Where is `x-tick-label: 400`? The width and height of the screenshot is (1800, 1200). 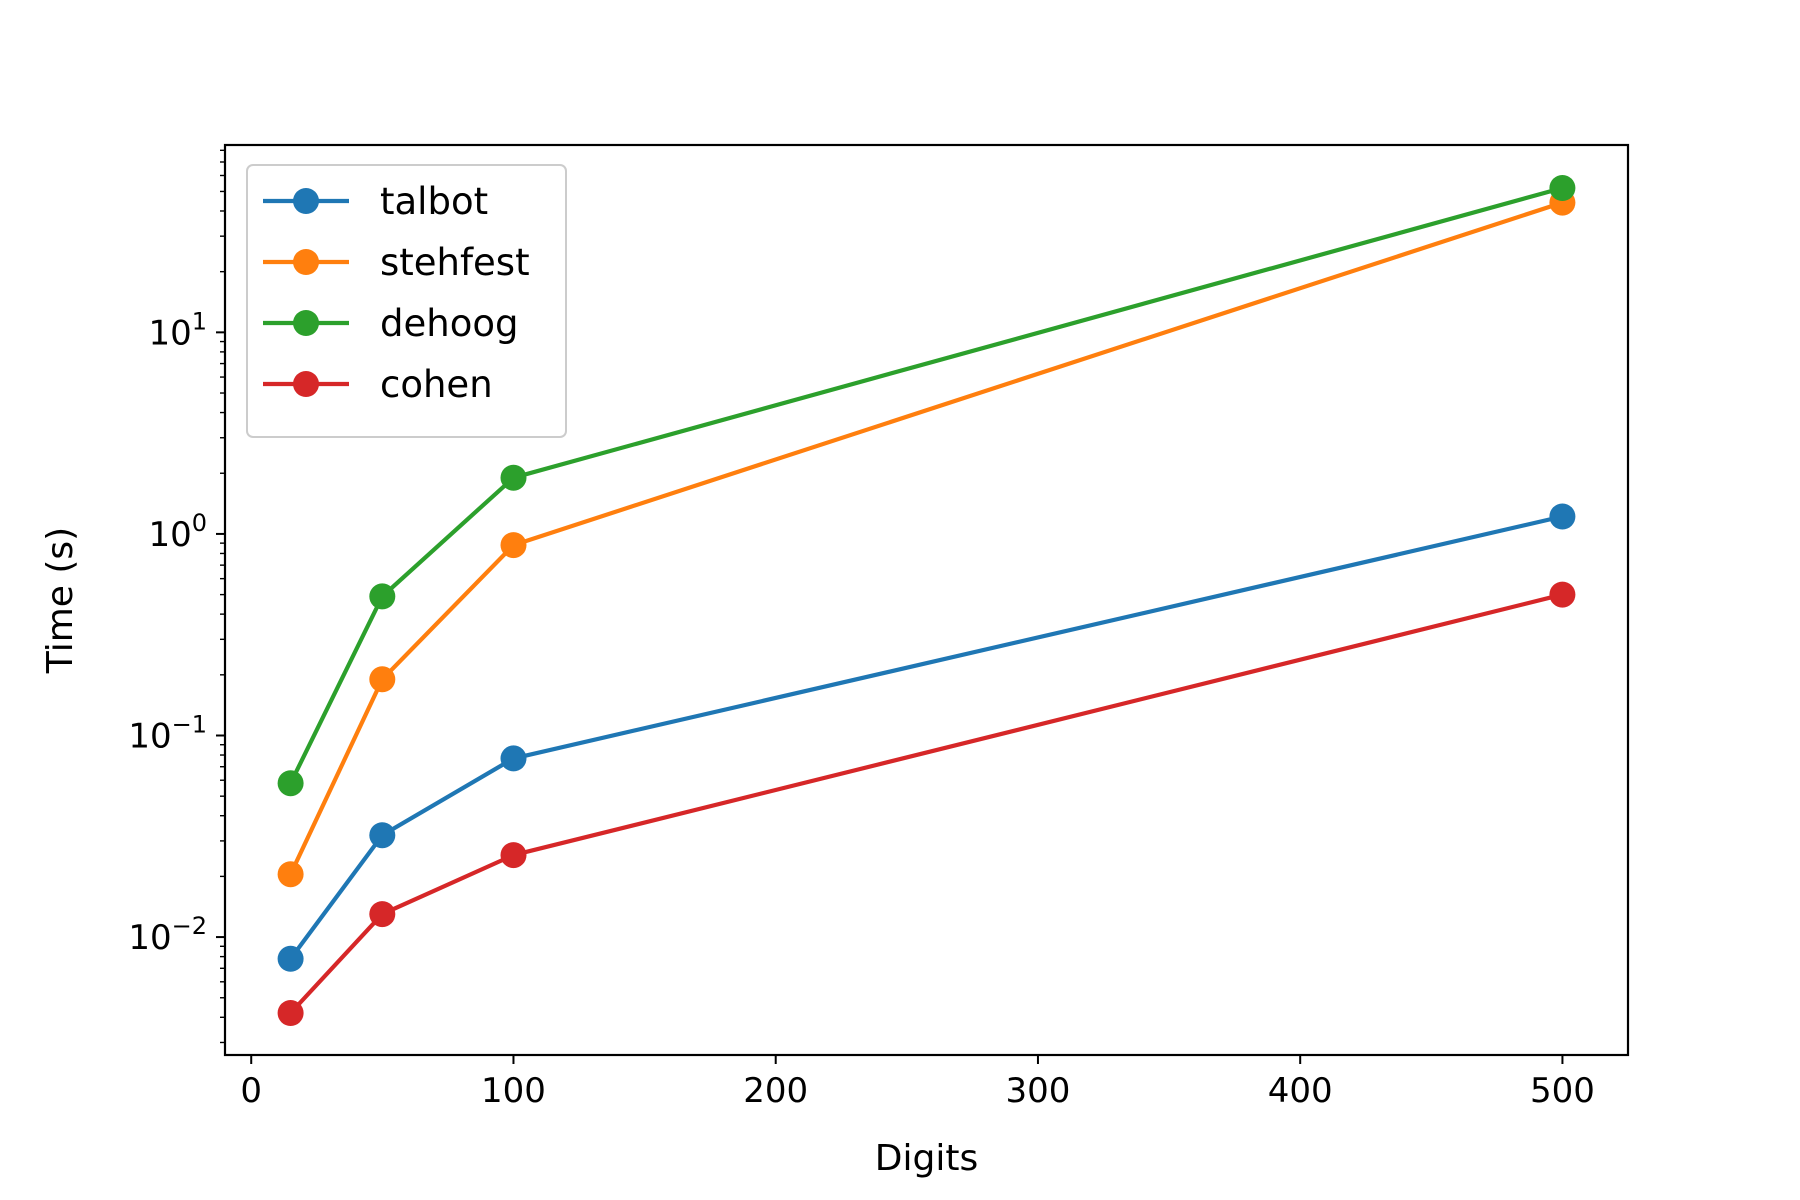
x-tick-label: 400 is located at coordinates (1300, 1091).